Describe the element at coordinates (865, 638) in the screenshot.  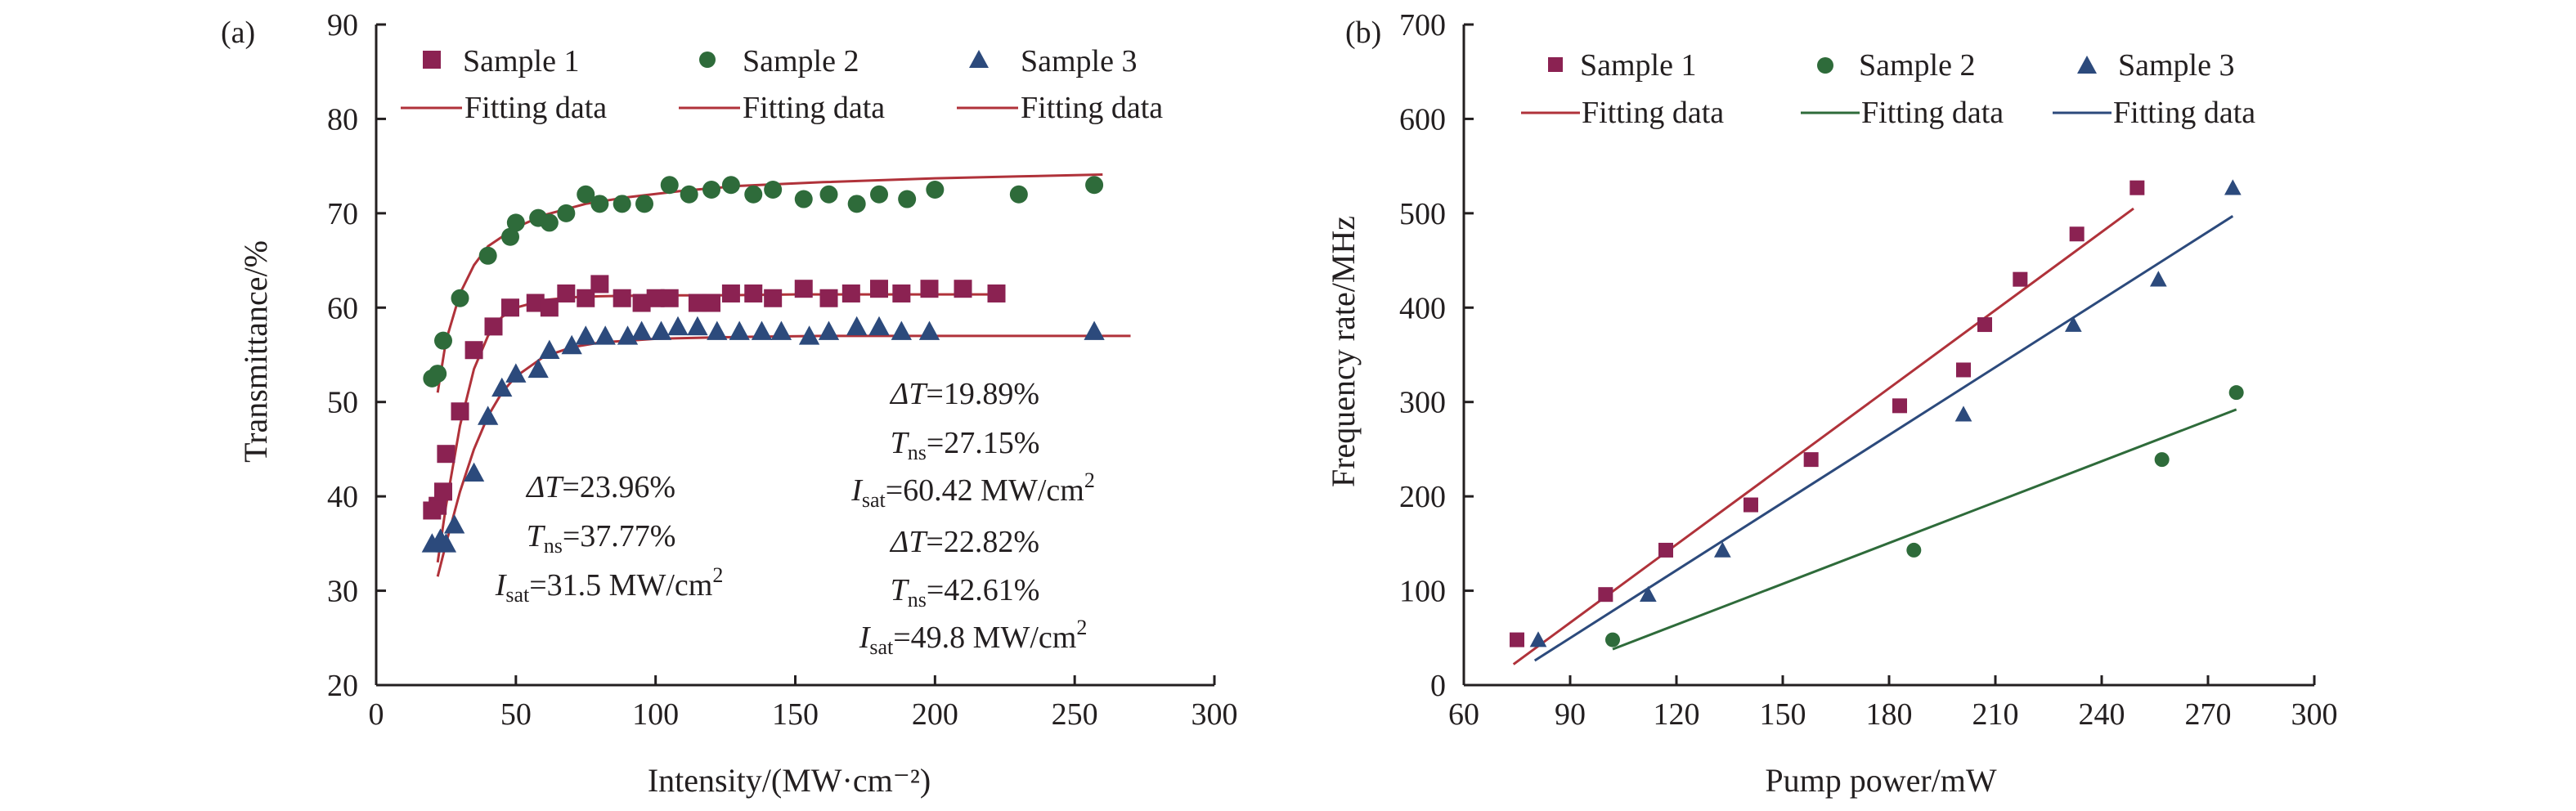
I see `annotation-3-isat-var: I` at that location.